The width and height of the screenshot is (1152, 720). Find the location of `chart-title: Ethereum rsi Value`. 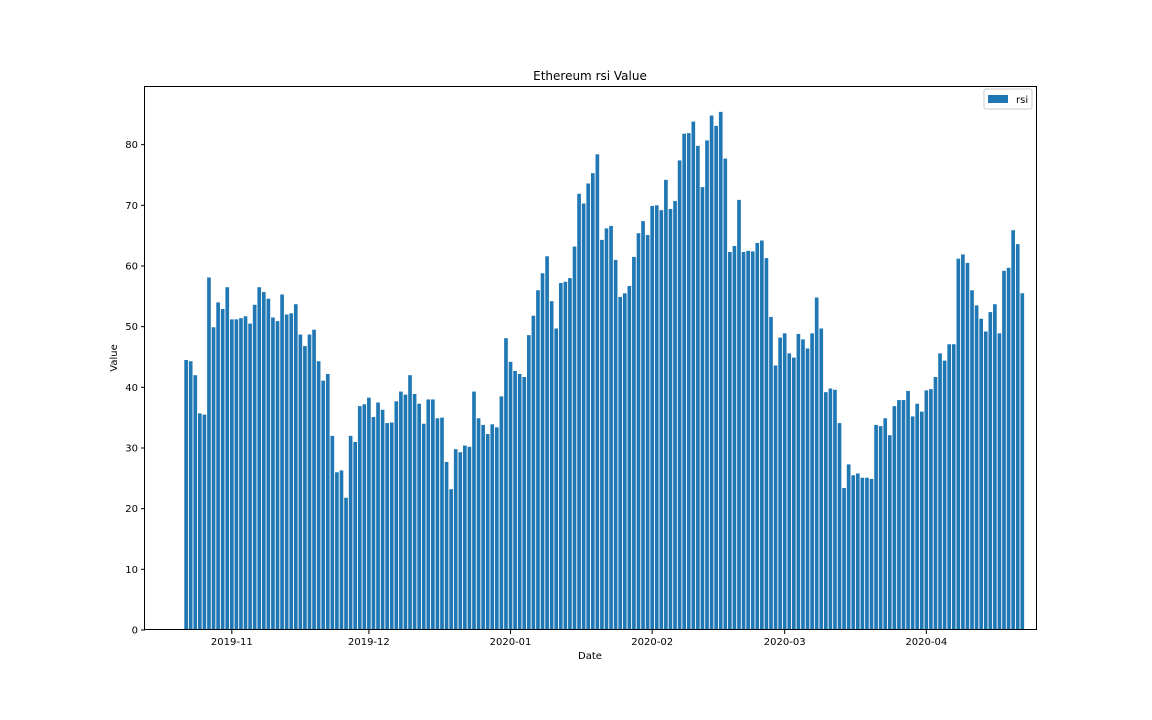

chart-title: Ethereum rsi Value is located at coordinates (590, 76).